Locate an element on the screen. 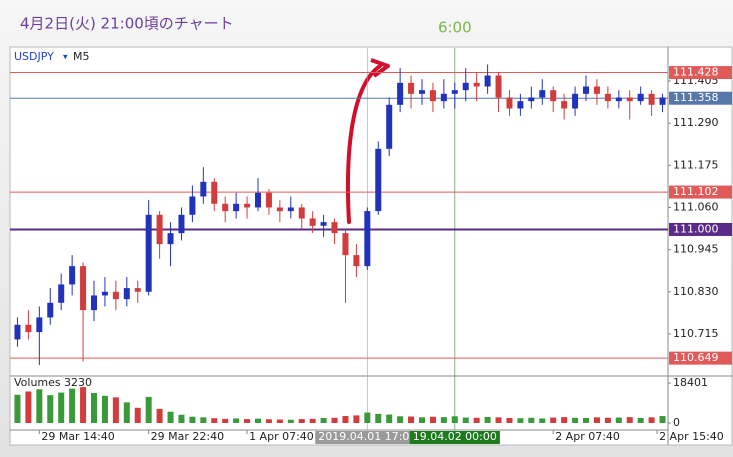  marker-box is located at coordinates (367, 437).